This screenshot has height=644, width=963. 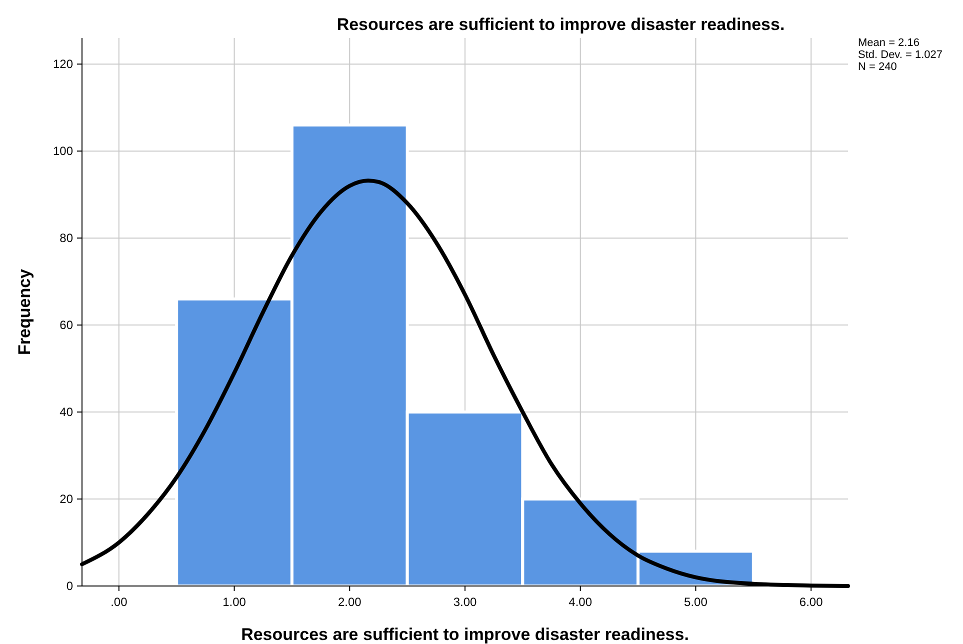 I want to click on x-axis-title: Resources are sufficient to improve disaster readiness., so click(x=465, y=634).